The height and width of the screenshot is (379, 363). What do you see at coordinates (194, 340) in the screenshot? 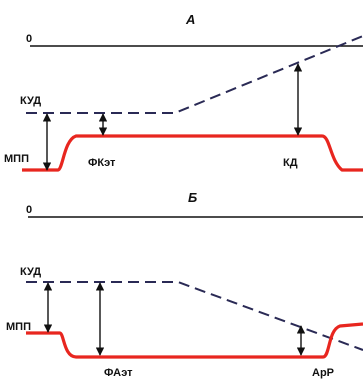
I see `panel-b-membrane-potential` at bounding box center [194, 340].